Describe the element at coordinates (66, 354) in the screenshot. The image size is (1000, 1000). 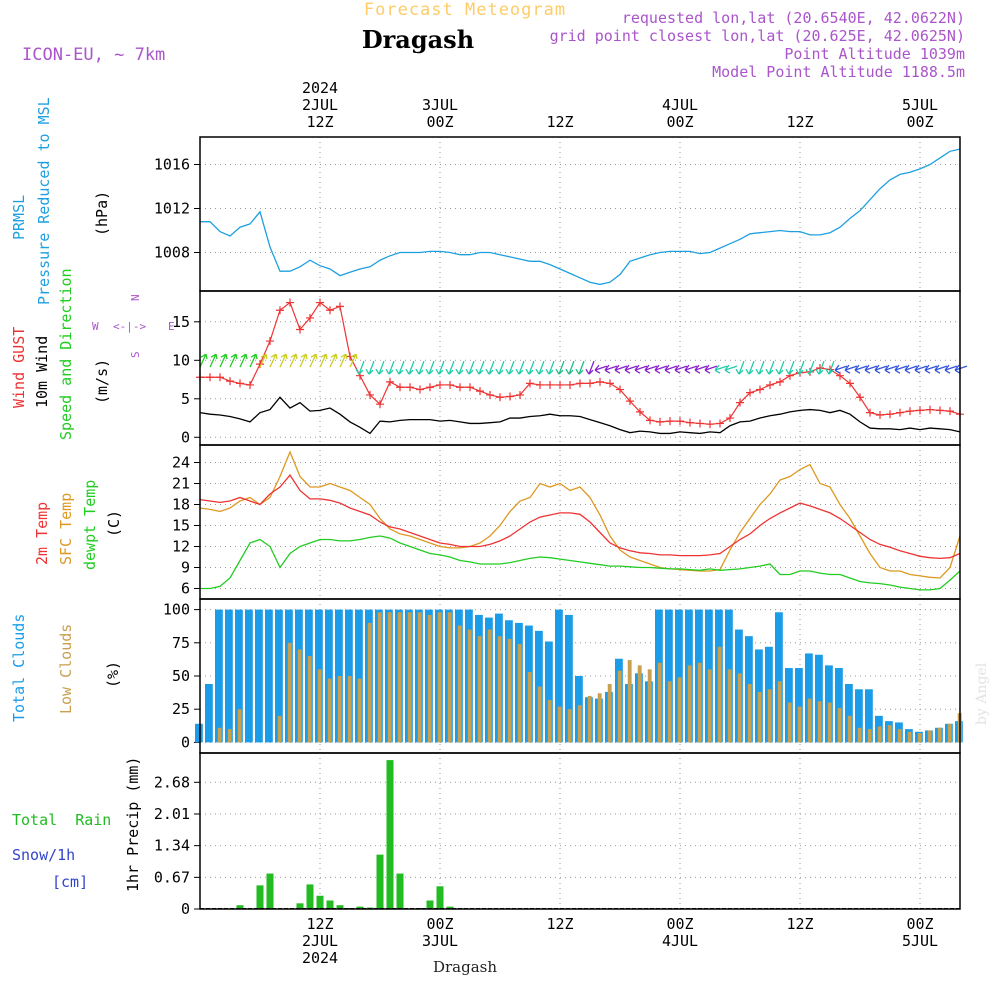
I see `wind-dir-label: Speed and Direction` at that location.